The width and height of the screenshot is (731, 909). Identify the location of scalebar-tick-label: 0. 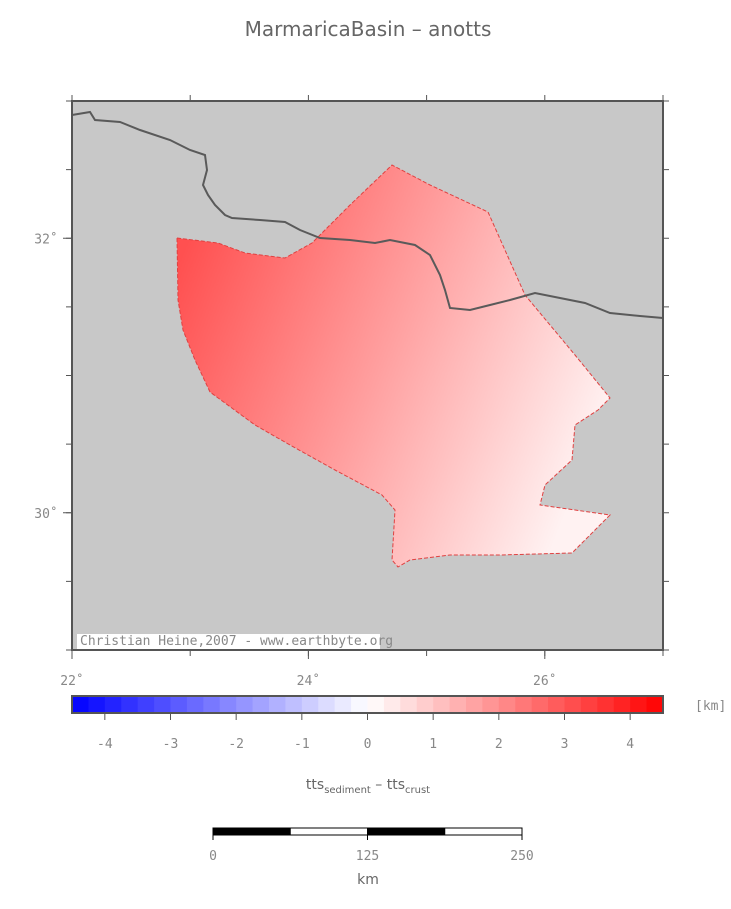
(213, 856).